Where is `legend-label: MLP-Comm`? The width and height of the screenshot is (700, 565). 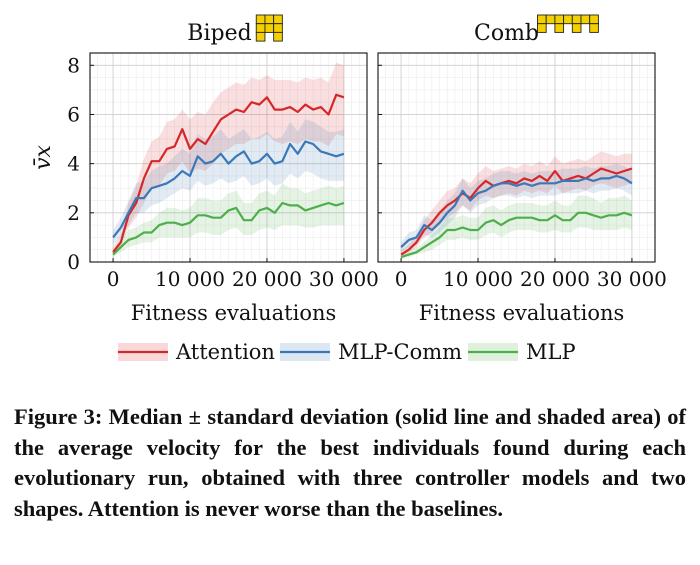
legend-label: MLP-Comm is located at coordinates (400, 352).